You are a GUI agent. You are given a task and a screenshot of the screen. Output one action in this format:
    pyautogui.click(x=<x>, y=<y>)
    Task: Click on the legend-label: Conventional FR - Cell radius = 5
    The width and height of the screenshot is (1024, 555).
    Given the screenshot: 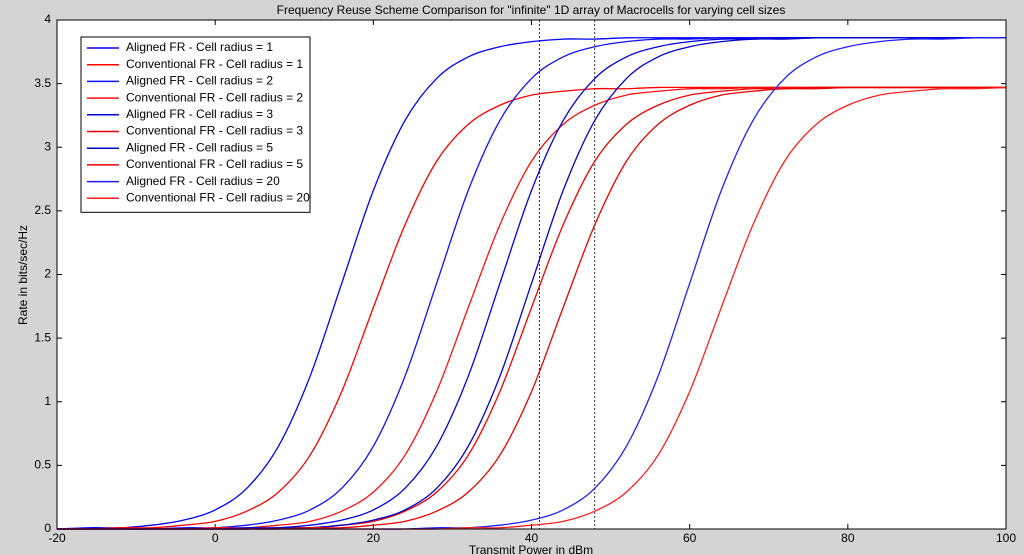 What is the action you would take?
    pyautogui.click(x=214, y=164)
    